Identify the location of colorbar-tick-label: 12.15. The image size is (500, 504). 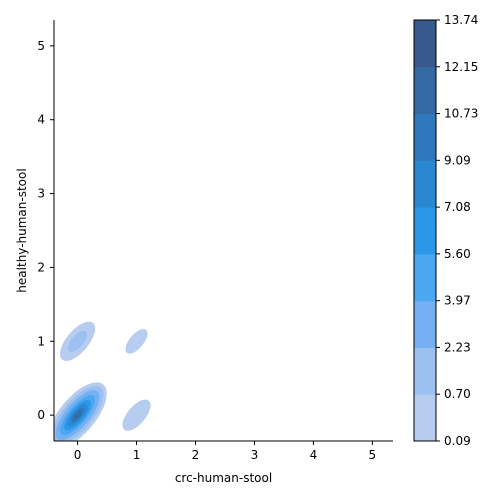
(461, 67).